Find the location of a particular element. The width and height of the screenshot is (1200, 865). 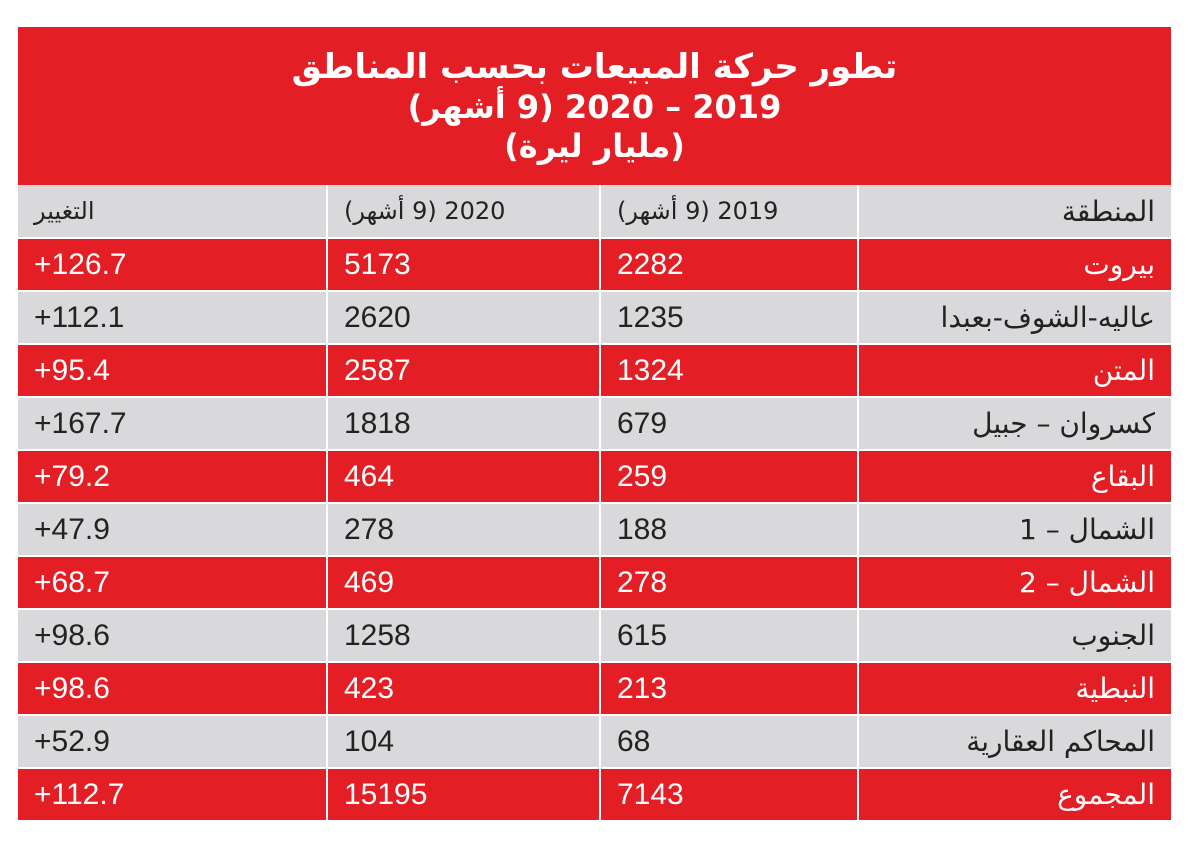

table-row: المتن 1324 2587 +95.4 is located at coordinates (594, 371).